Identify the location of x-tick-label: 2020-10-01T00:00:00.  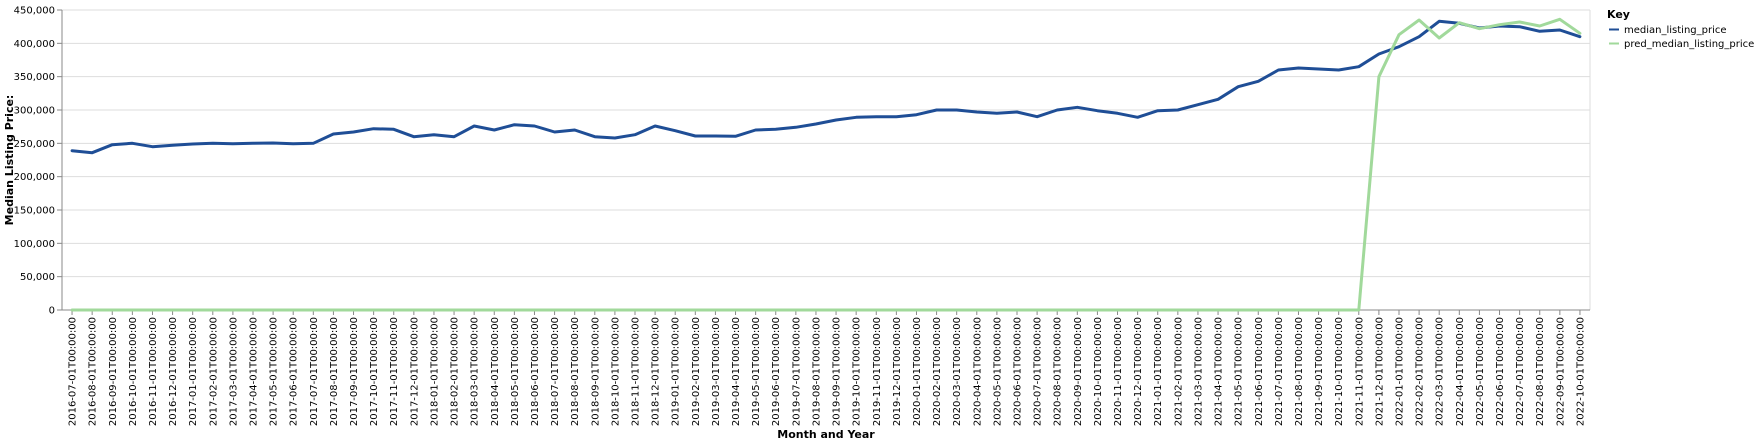
(1098, 371).